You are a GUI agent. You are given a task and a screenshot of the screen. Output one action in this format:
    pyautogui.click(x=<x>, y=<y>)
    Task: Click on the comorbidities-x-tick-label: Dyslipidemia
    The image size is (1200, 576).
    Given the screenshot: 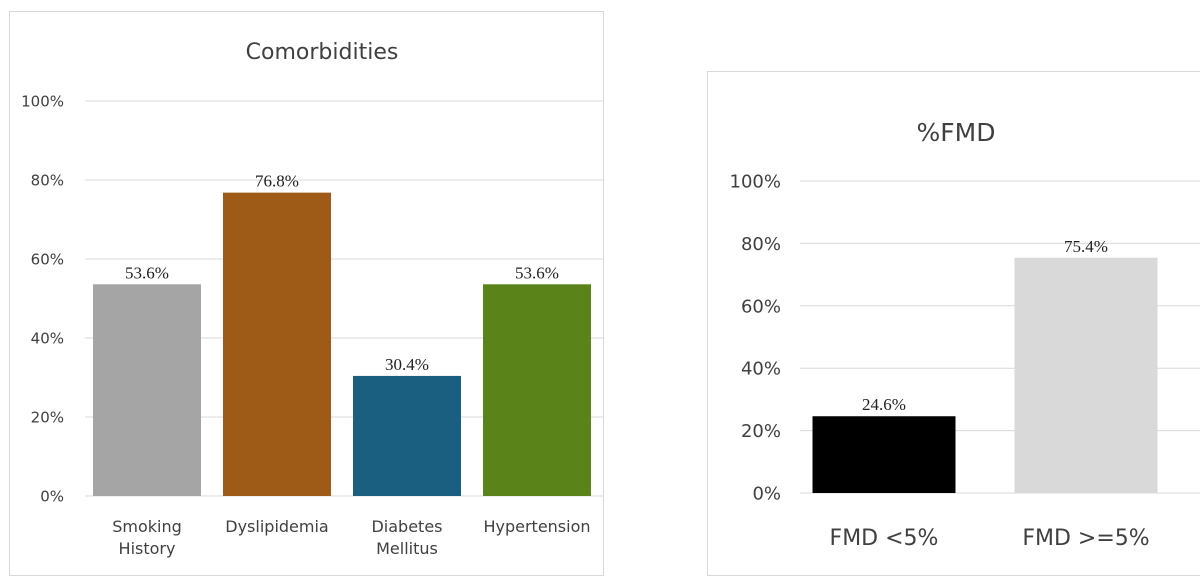 What is the action you would take?
    pyautogui.click(x=276, y=526)
    